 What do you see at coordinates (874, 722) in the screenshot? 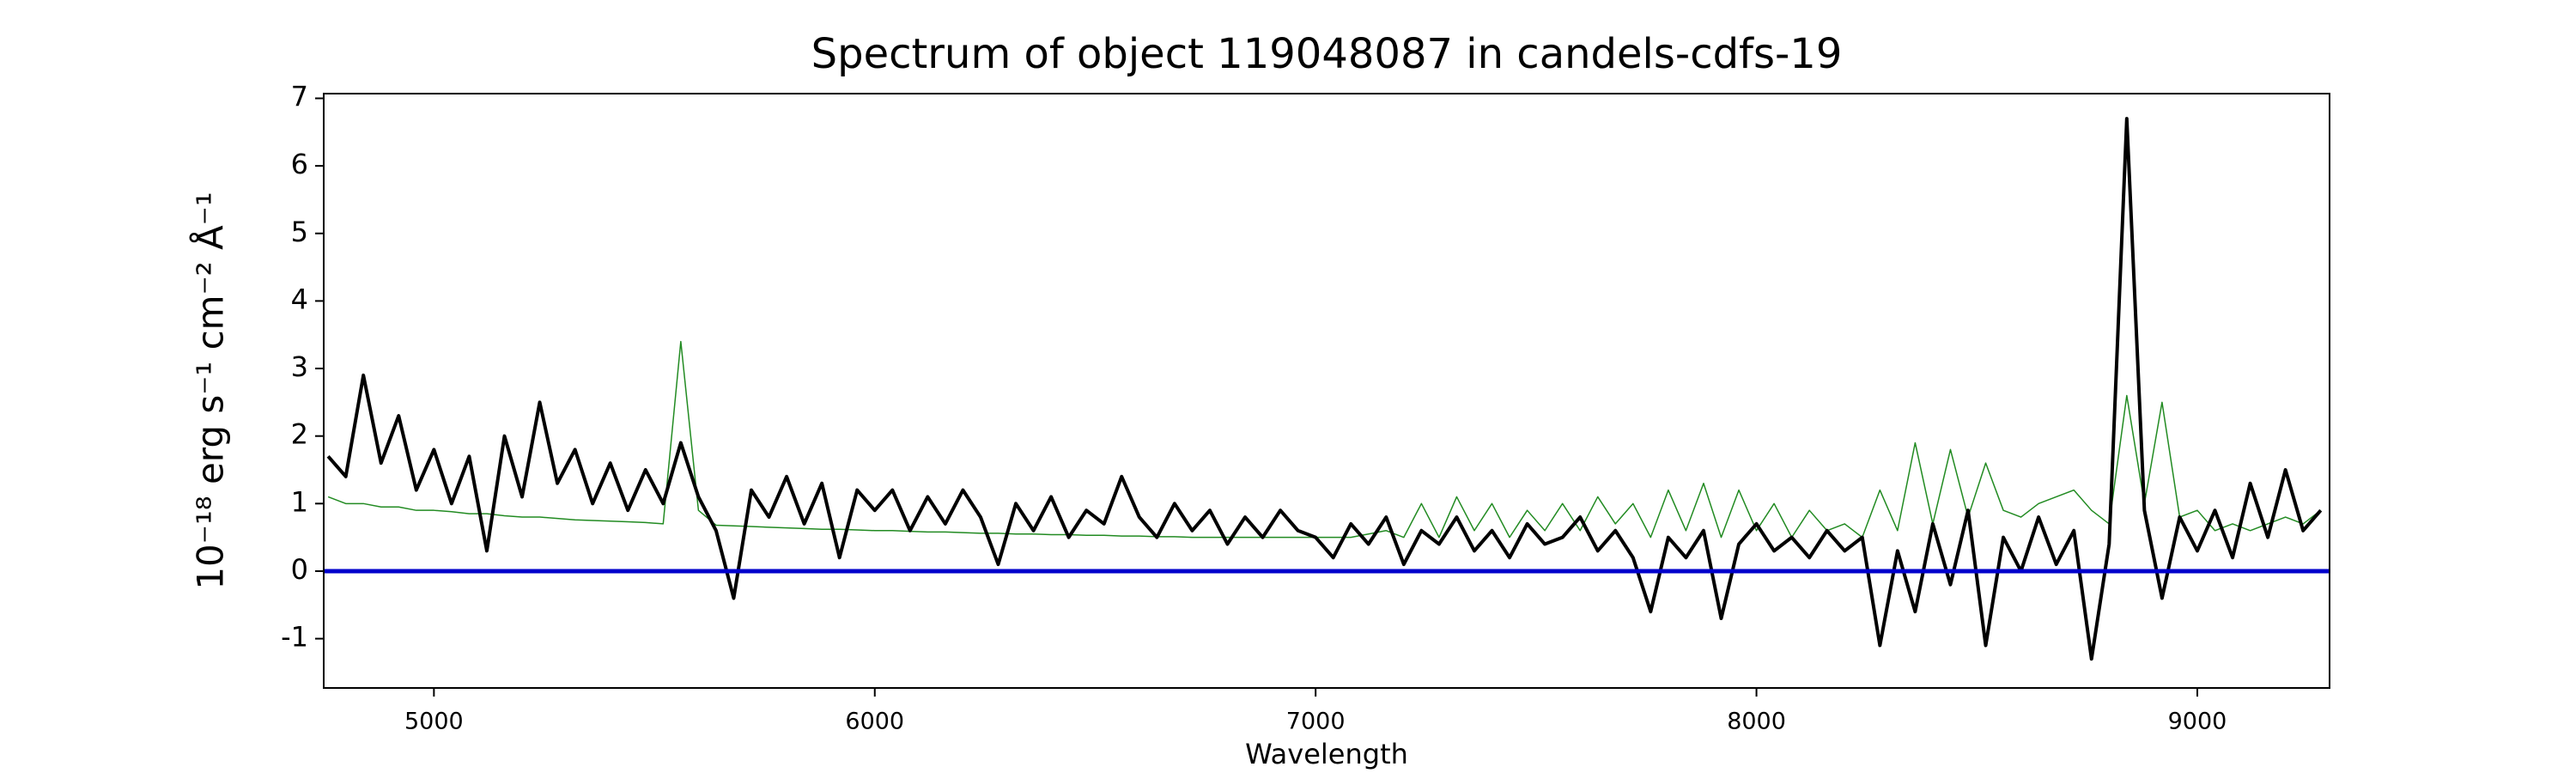
I see `x-tick-label: 6000` at bounding box center [874, 722].